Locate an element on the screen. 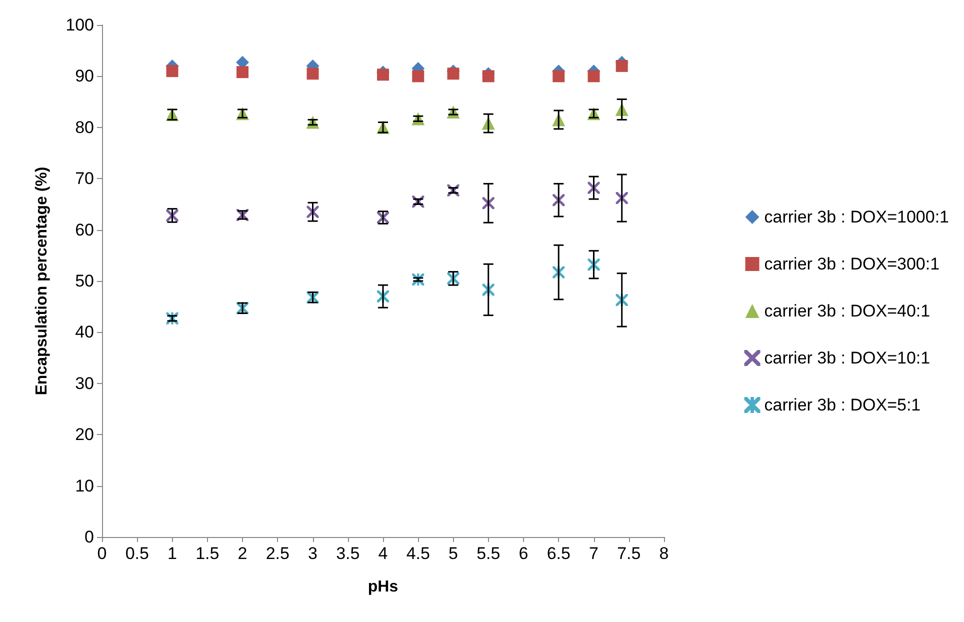 The height and width of the screenshot is (622, 964). x-tick-label: 2 is located at coordinates (243, 553).